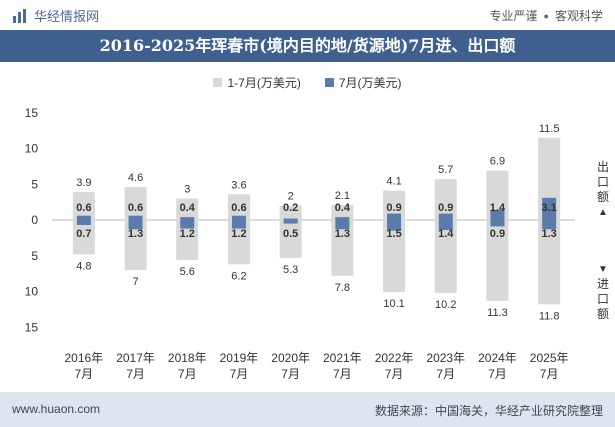 This screenshot has height=427, width=615. I want to click on data-label-series1-export: 3, so click(187, 190).